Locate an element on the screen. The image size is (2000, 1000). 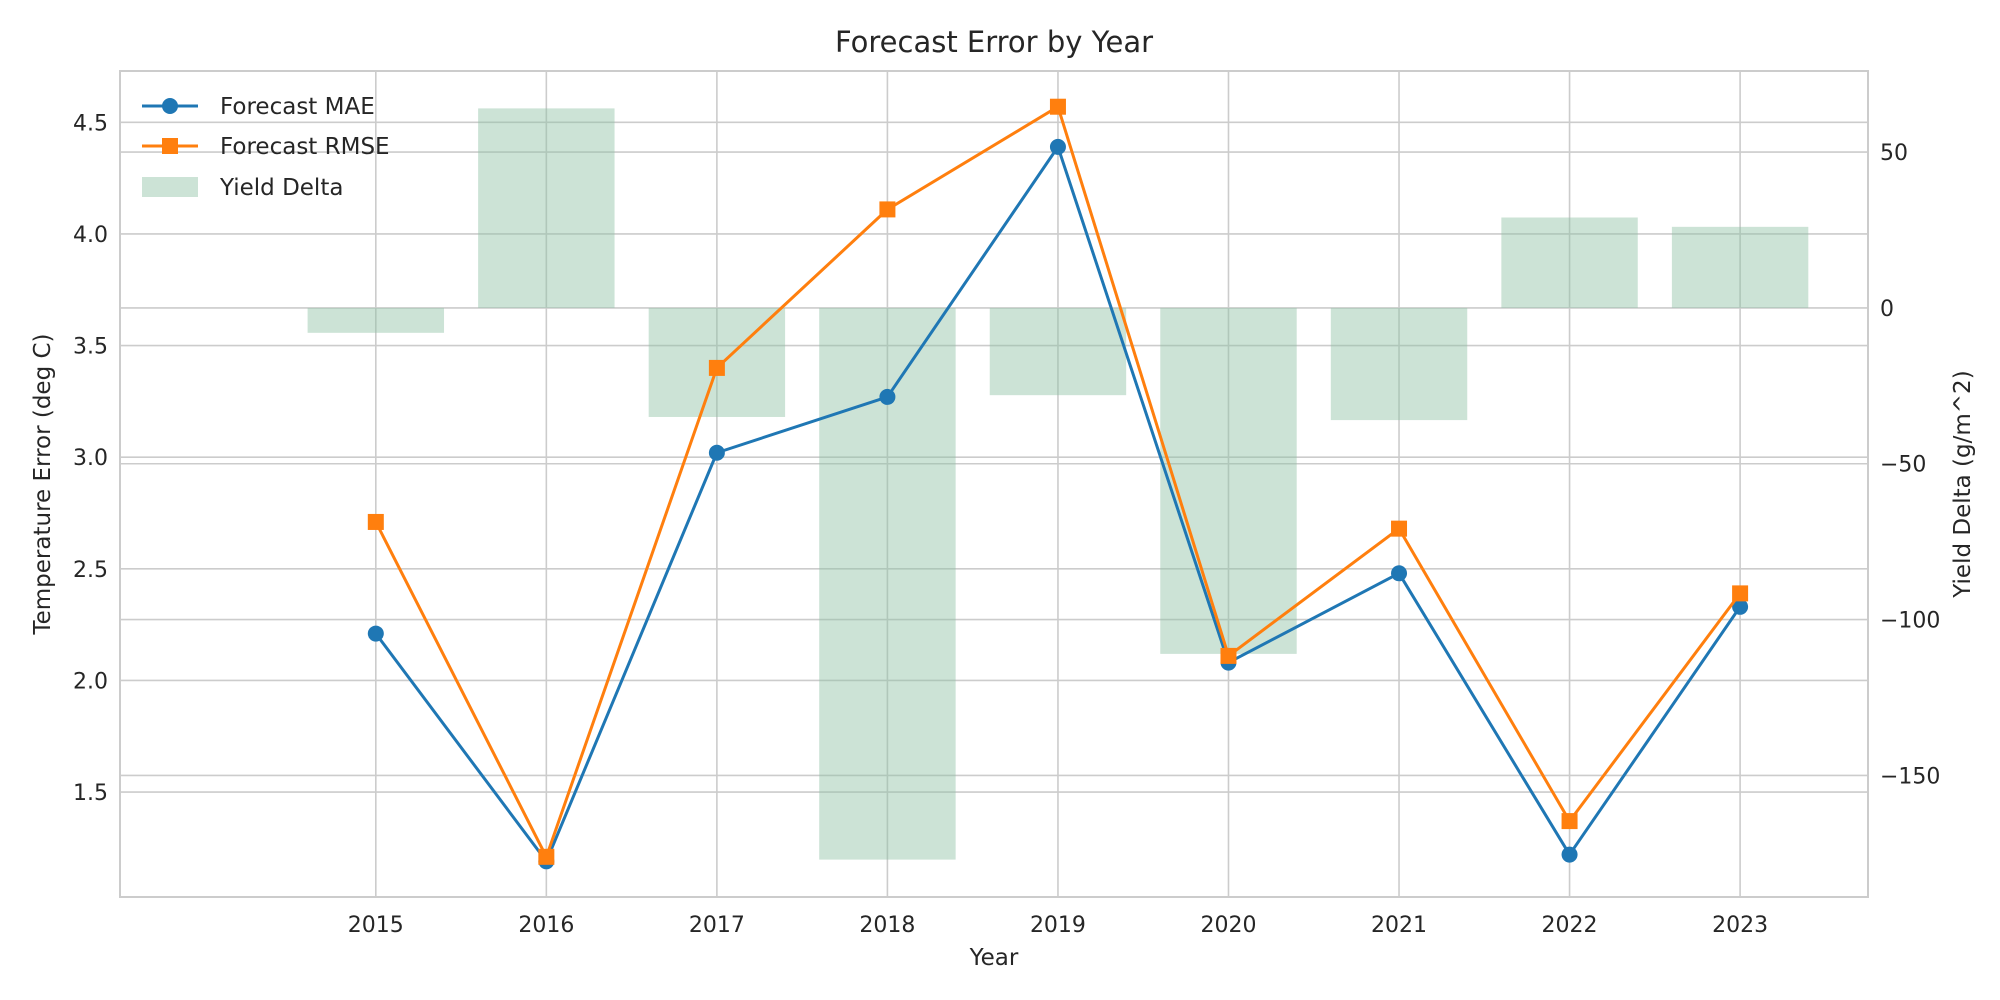
y-tick-label: 3.0 is located at coordinates (90, 458).